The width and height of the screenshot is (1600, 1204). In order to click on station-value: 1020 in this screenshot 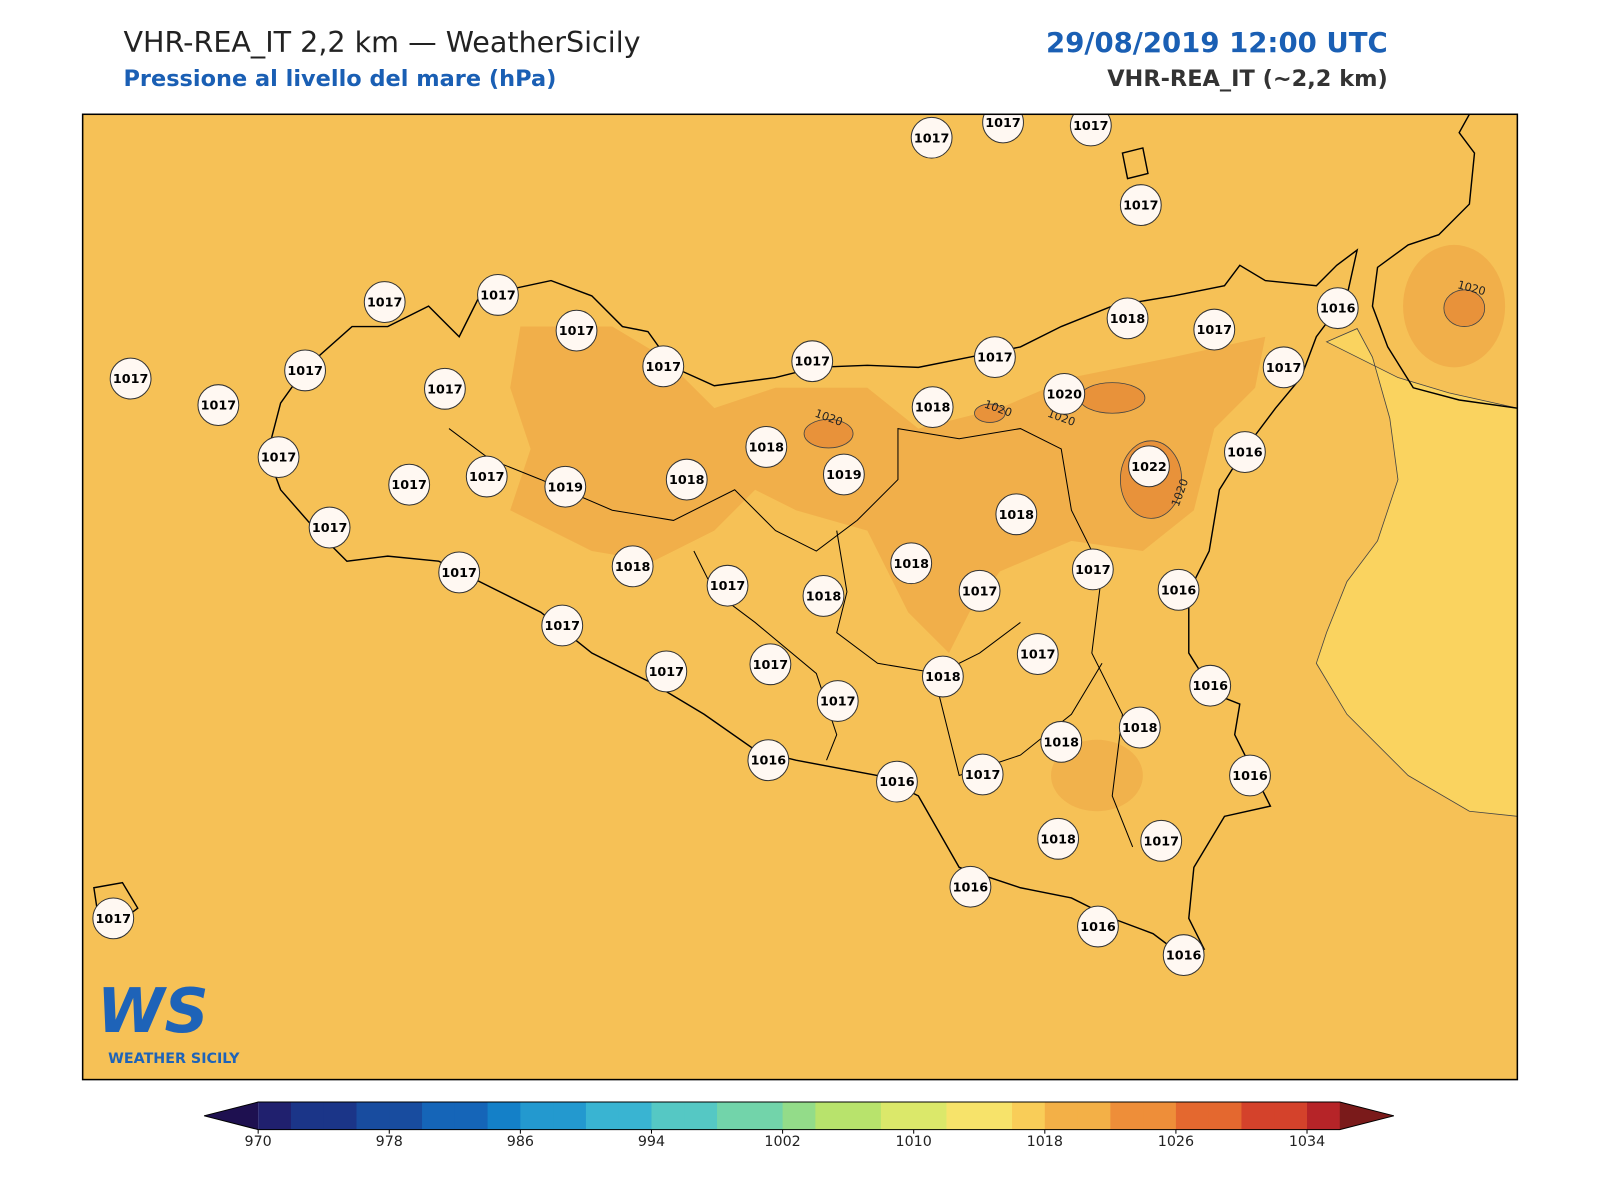, I will do `click(1065, 394)`.